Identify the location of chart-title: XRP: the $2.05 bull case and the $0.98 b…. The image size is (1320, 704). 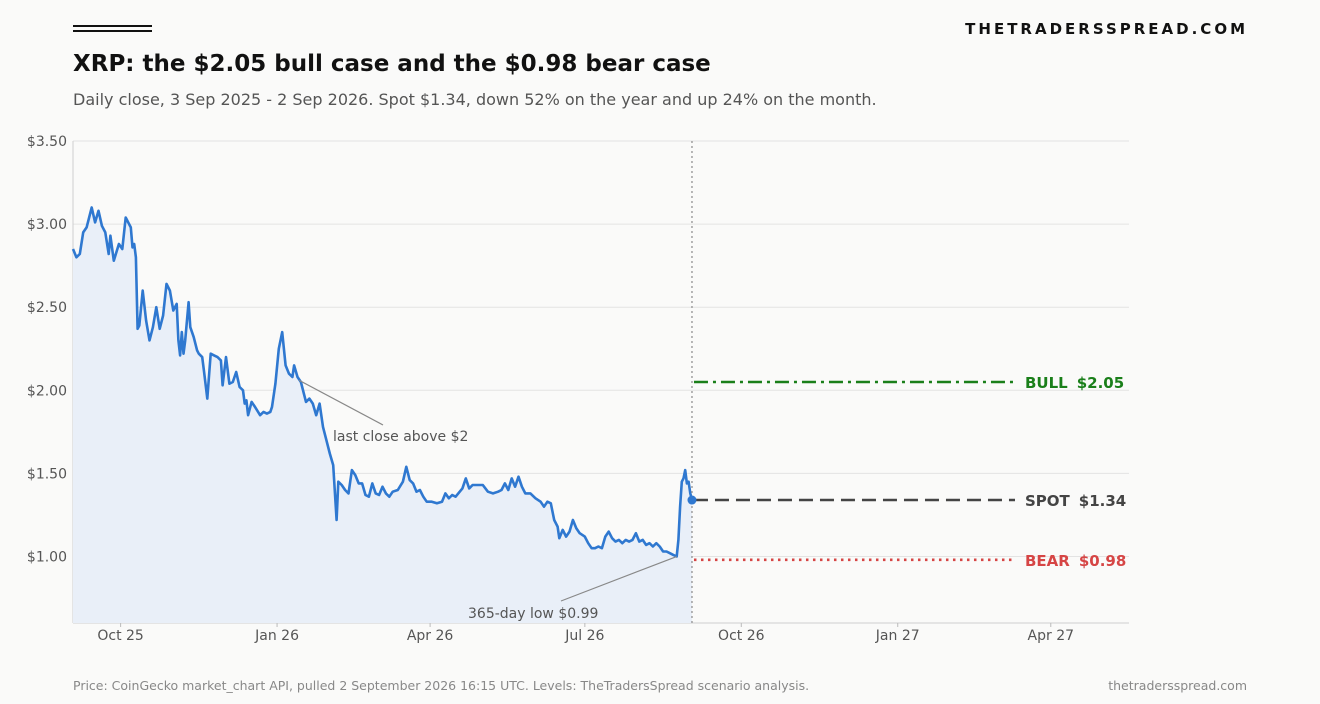
(392, 64).